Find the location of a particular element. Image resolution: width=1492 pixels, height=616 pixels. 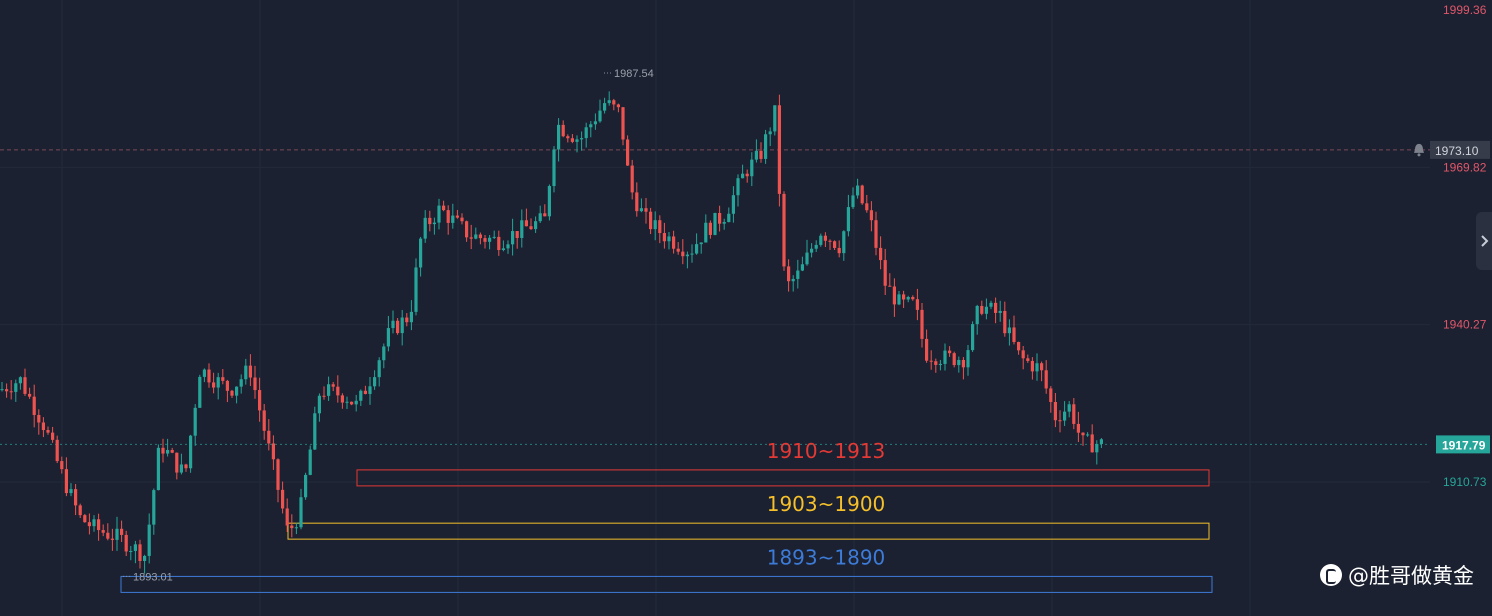

watermark: @胜哥做黄金 is located at coordinates (1397, 575).